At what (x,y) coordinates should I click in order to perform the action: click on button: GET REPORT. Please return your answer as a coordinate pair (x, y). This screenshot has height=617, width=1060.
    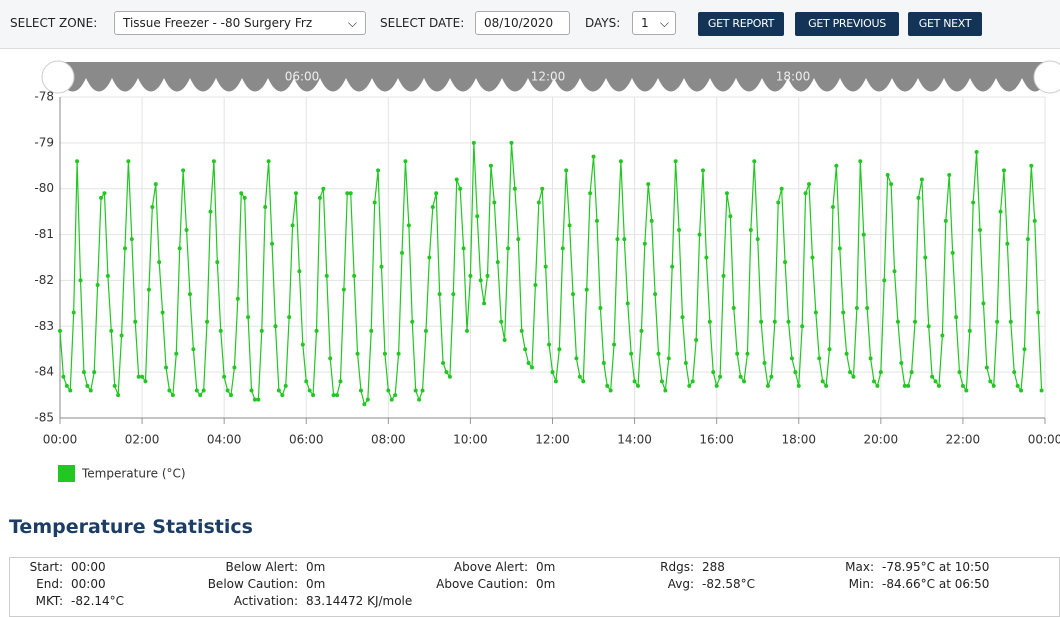
    Looking at the image, I should click on (741, 24).